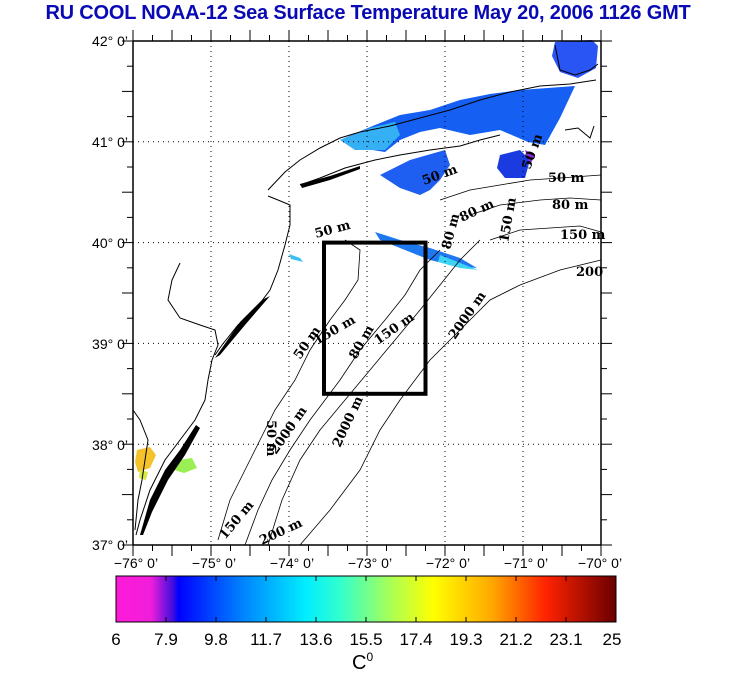 The image size is (736, 680). Describe the element at coordinates (466, 639) in the screenshot. I see `colorbar-tick-label: 19.3` at that location.